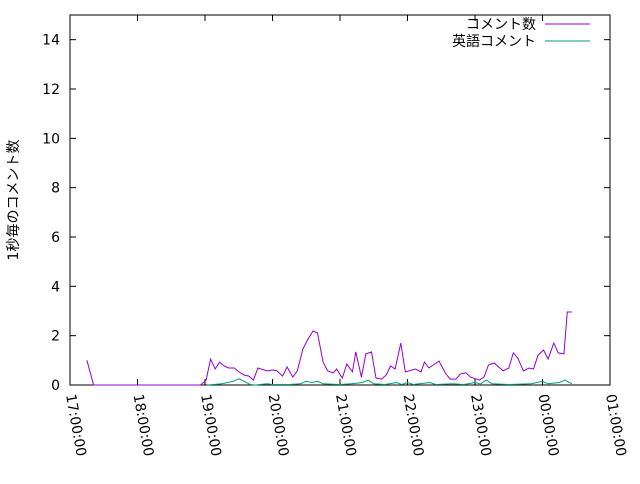 Image resolution: width=640 pixels, height=484 pixels. I want to click on y-tick-label: 4, so click(55, 287).